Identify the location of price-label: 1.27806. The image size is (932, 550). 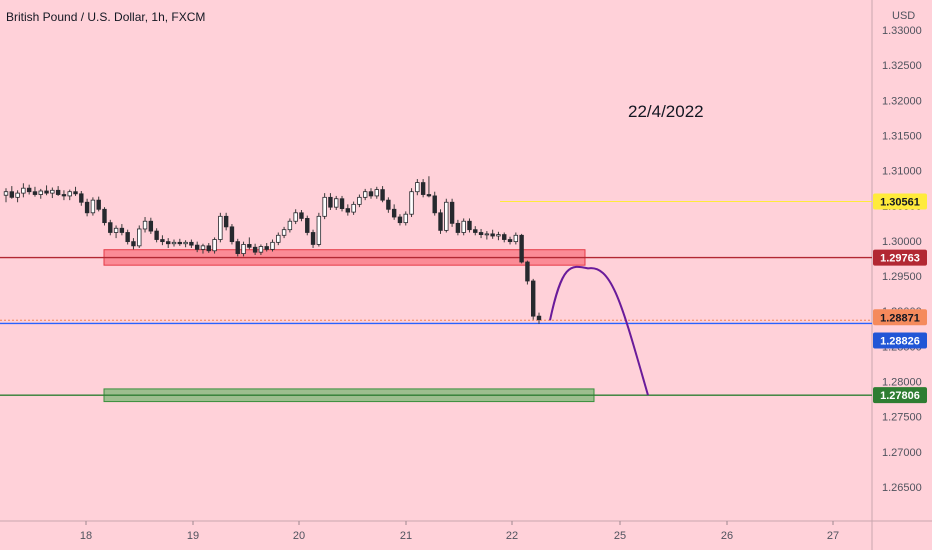
(900, 396).